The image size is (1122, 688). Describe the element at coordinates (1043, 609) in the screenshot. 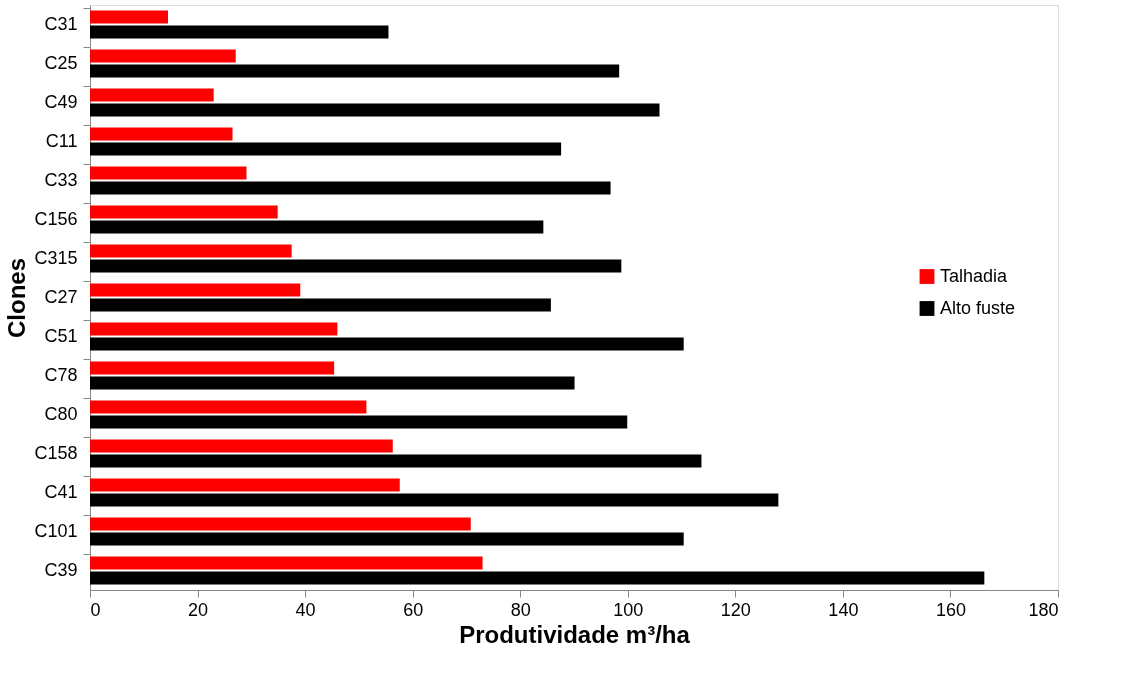

I see `x-tick-label: 180` at that location.